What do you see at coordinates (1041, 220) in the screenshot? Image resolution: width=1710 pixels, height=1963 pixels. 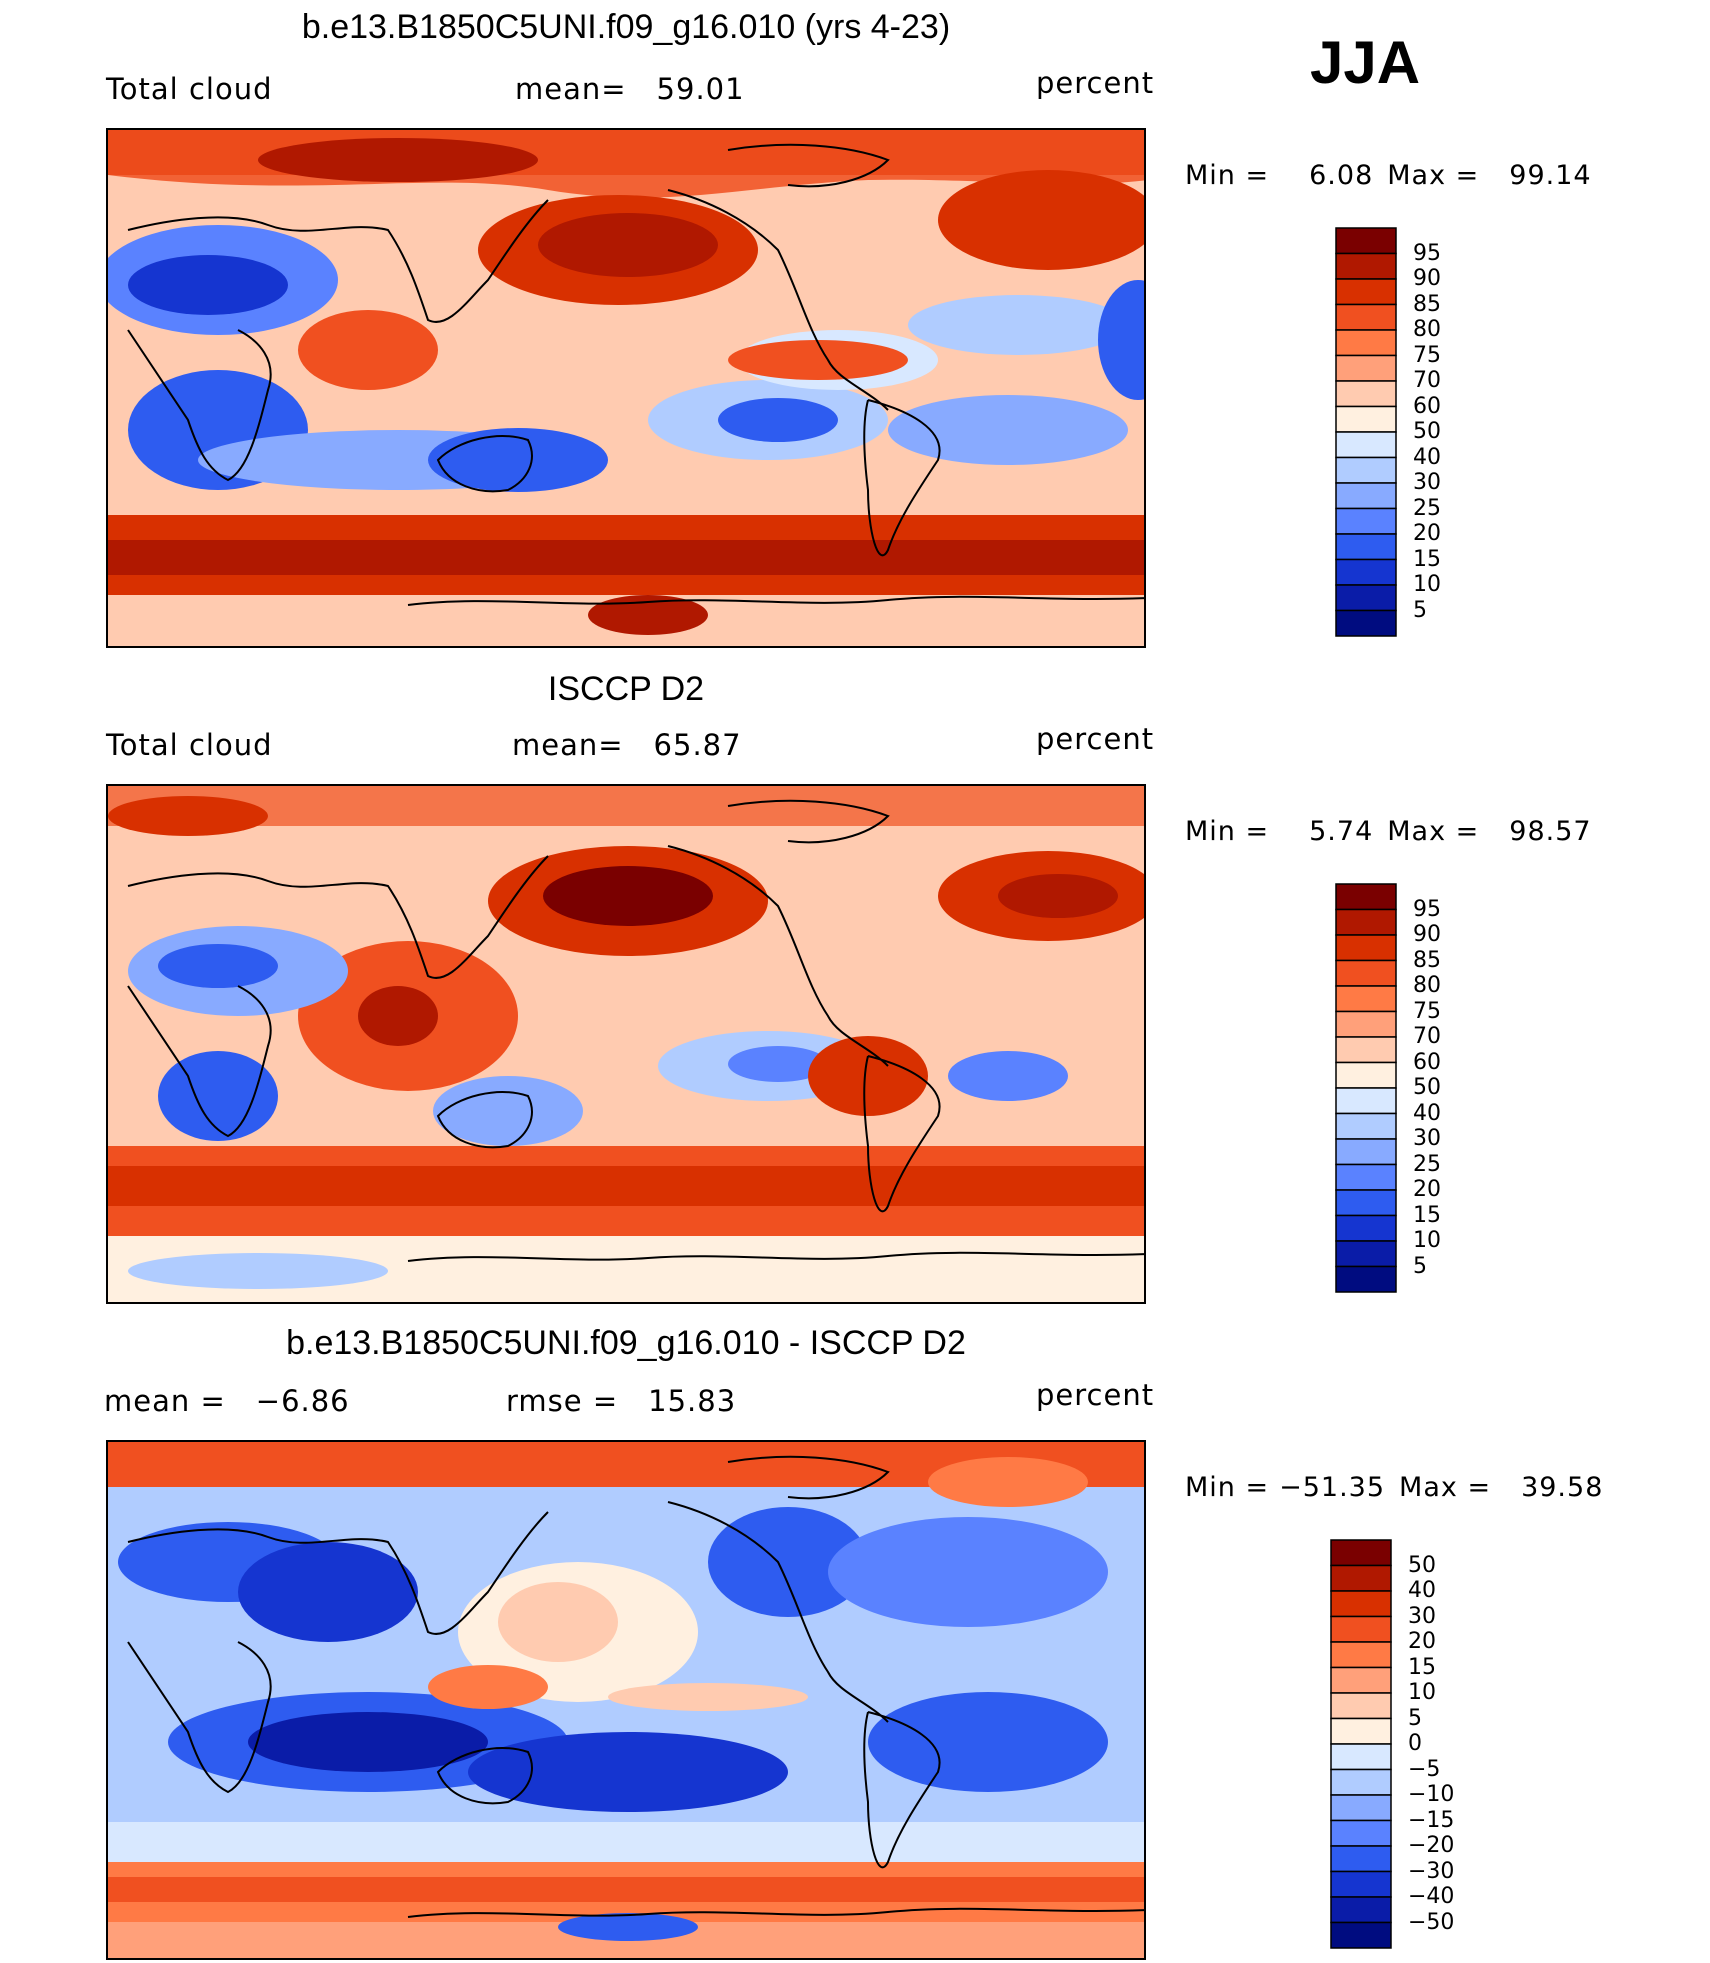 I see `panel1-field-natlantic-high` at bounding box center [1041, 220].